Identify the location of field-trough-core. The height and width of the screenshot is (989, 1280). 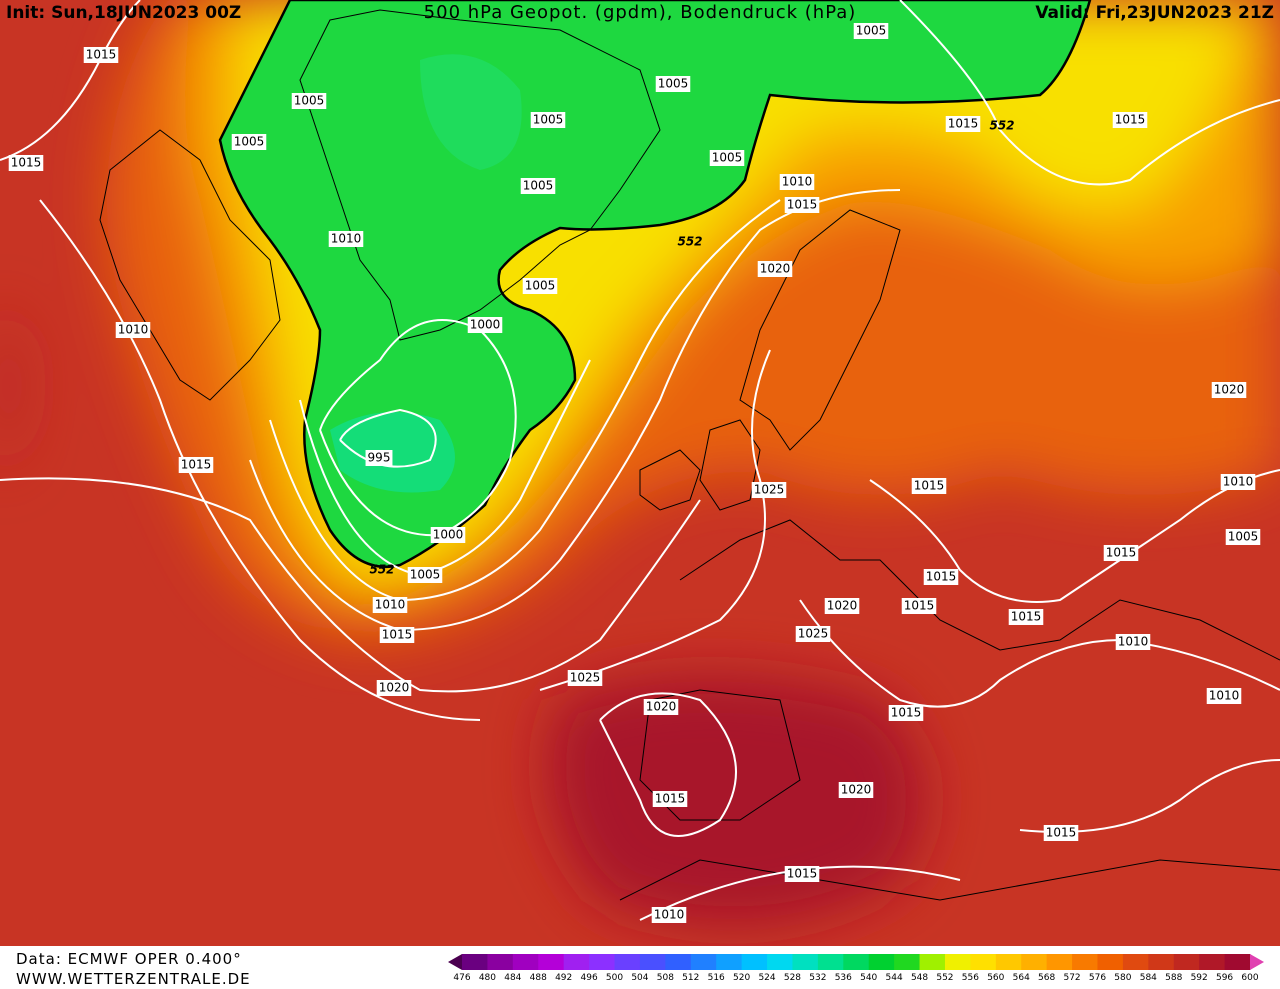
(392, 452).